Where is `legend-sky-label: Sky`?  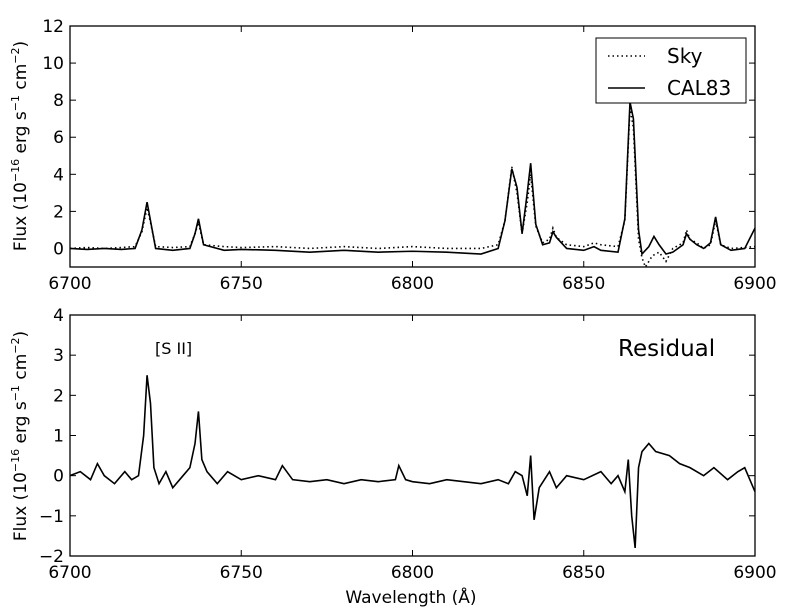 legend-sky-label: Sky is located at coordinates (685, 56).